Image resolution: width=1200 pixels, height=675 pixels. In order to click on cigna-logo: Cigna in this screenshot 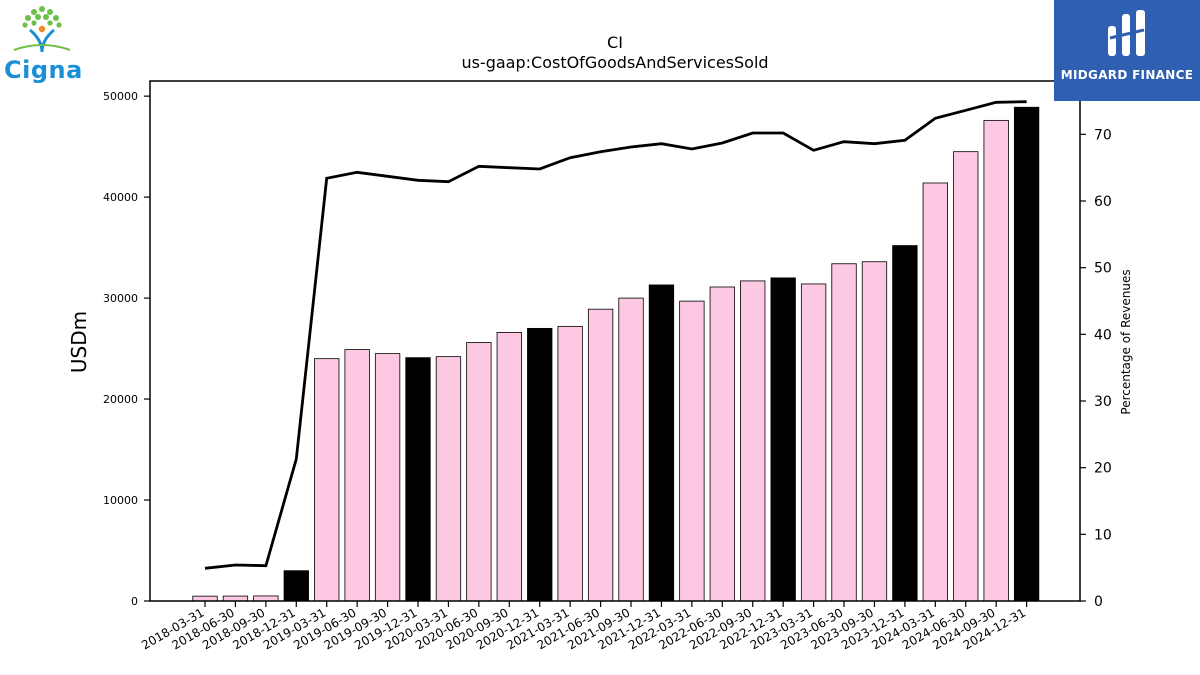, I will do `click(43, 46)`.